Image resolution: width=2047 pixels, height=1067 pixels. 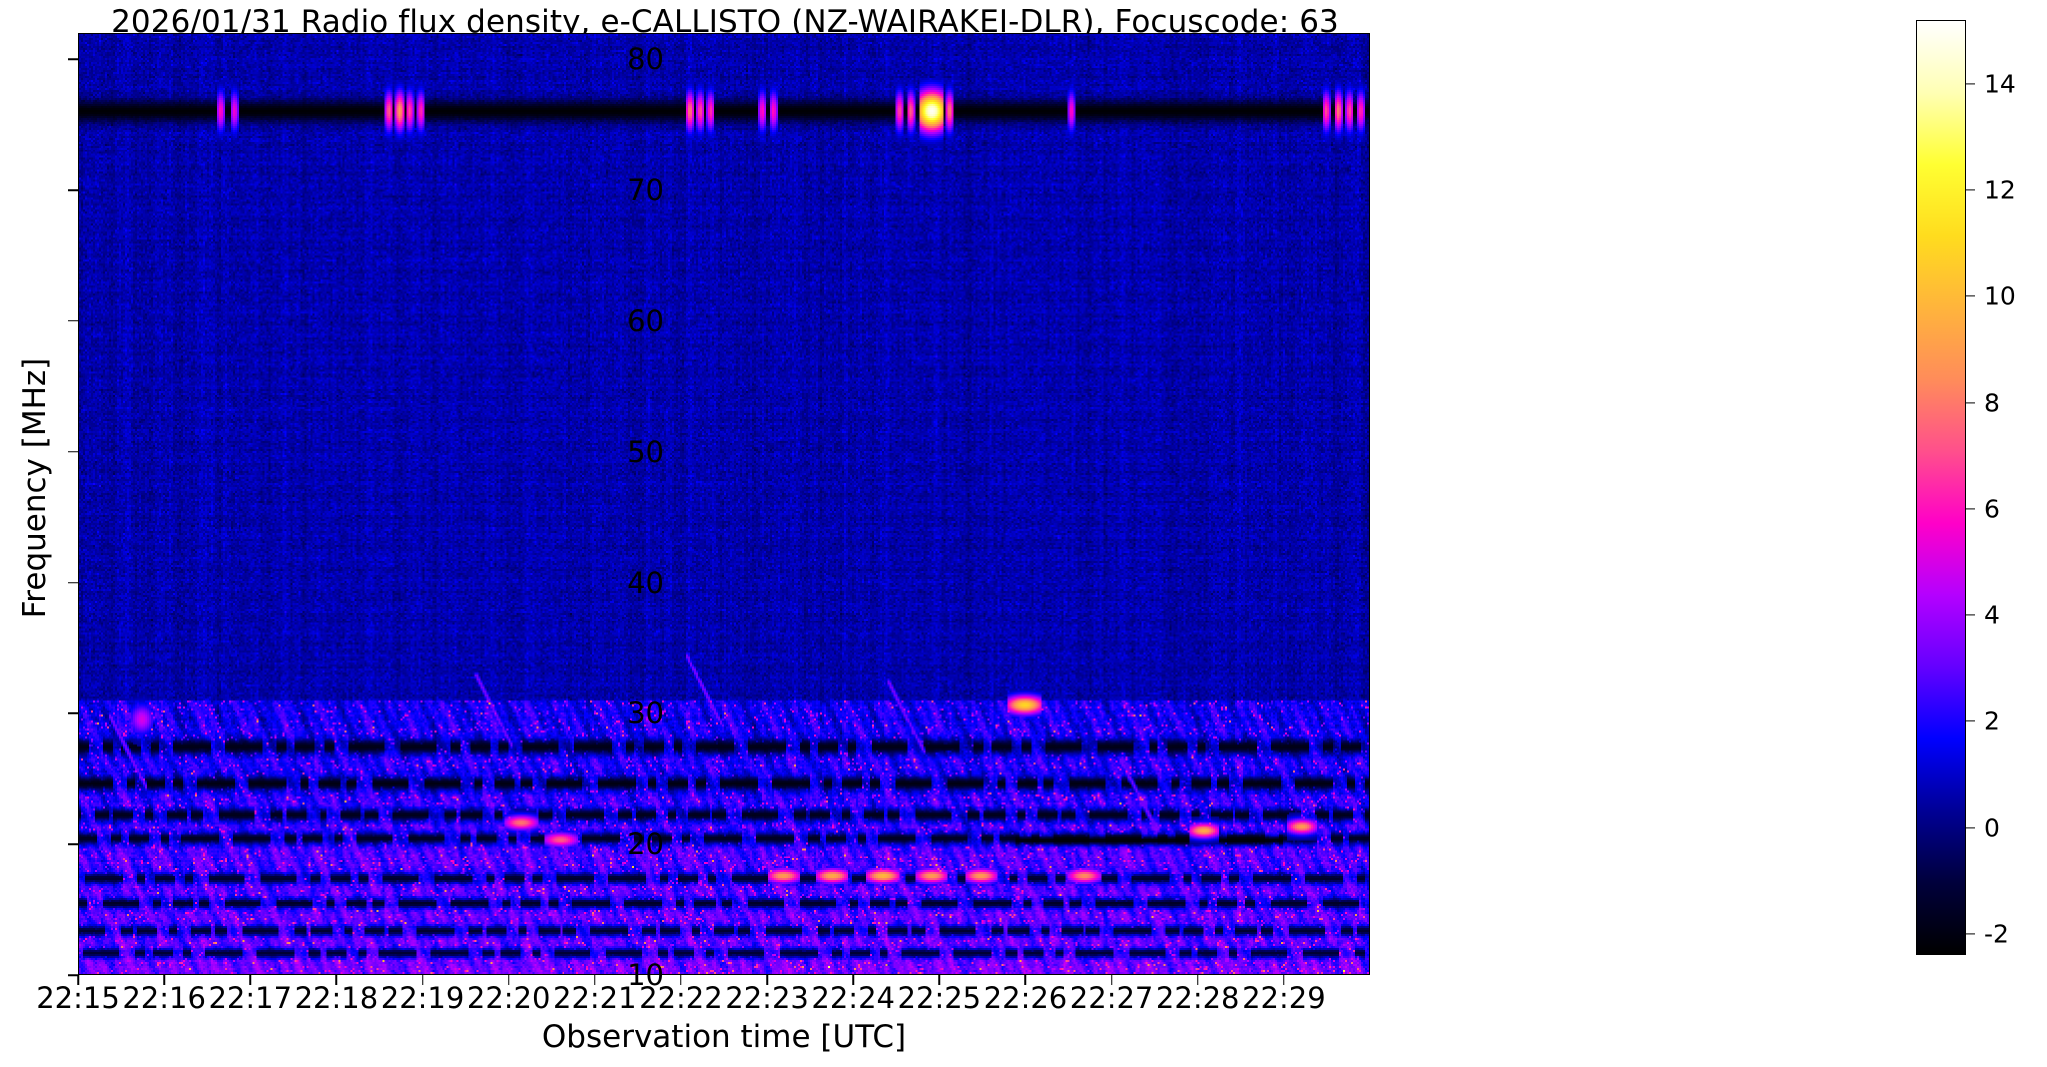 I want to click on colorbar-tick-label: 6, so click(x=1992, y=509).